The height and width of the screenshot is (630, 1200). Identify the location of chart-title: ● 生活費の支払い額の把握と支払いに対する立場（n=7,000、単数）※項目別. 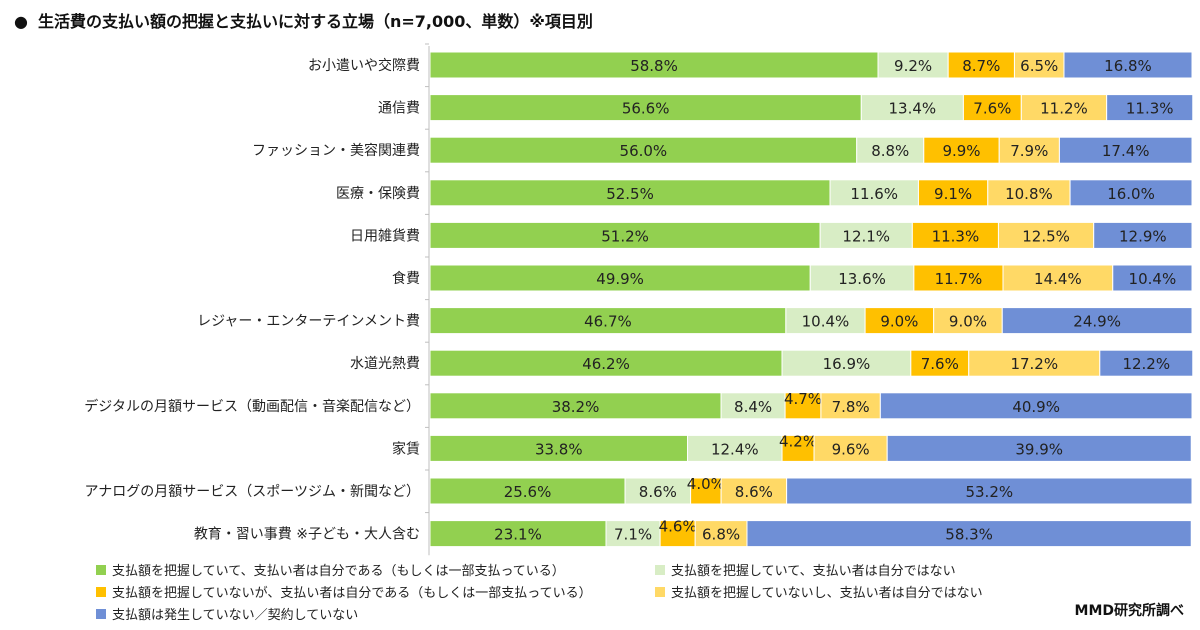
(303, 20).